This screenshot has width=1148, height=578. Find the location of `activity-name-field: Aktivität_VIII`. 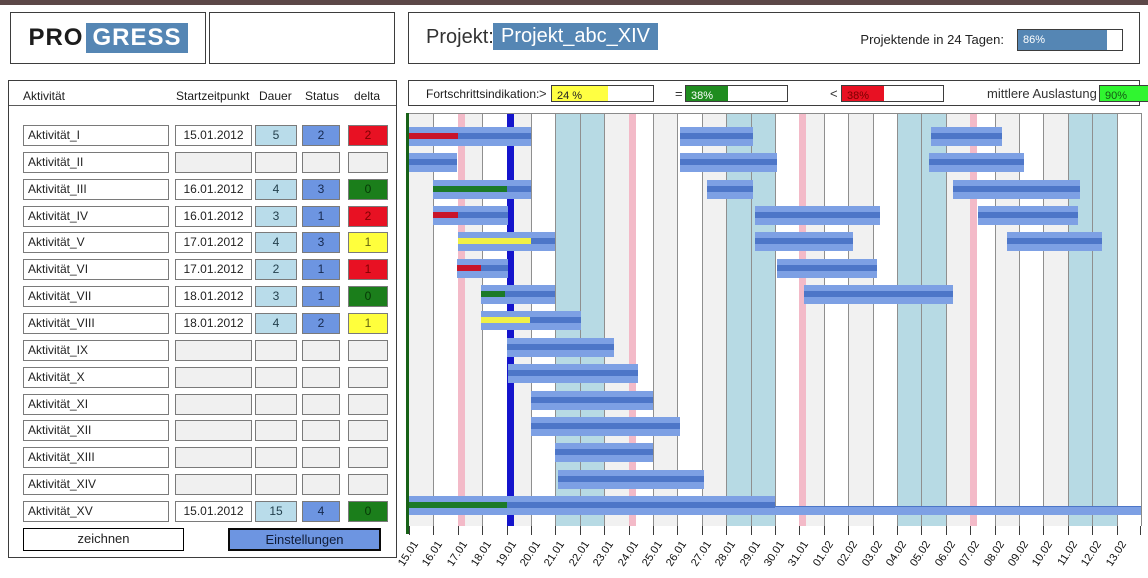

activity-name-field: Aktivität_VIII is located at coordinates (96, 323).